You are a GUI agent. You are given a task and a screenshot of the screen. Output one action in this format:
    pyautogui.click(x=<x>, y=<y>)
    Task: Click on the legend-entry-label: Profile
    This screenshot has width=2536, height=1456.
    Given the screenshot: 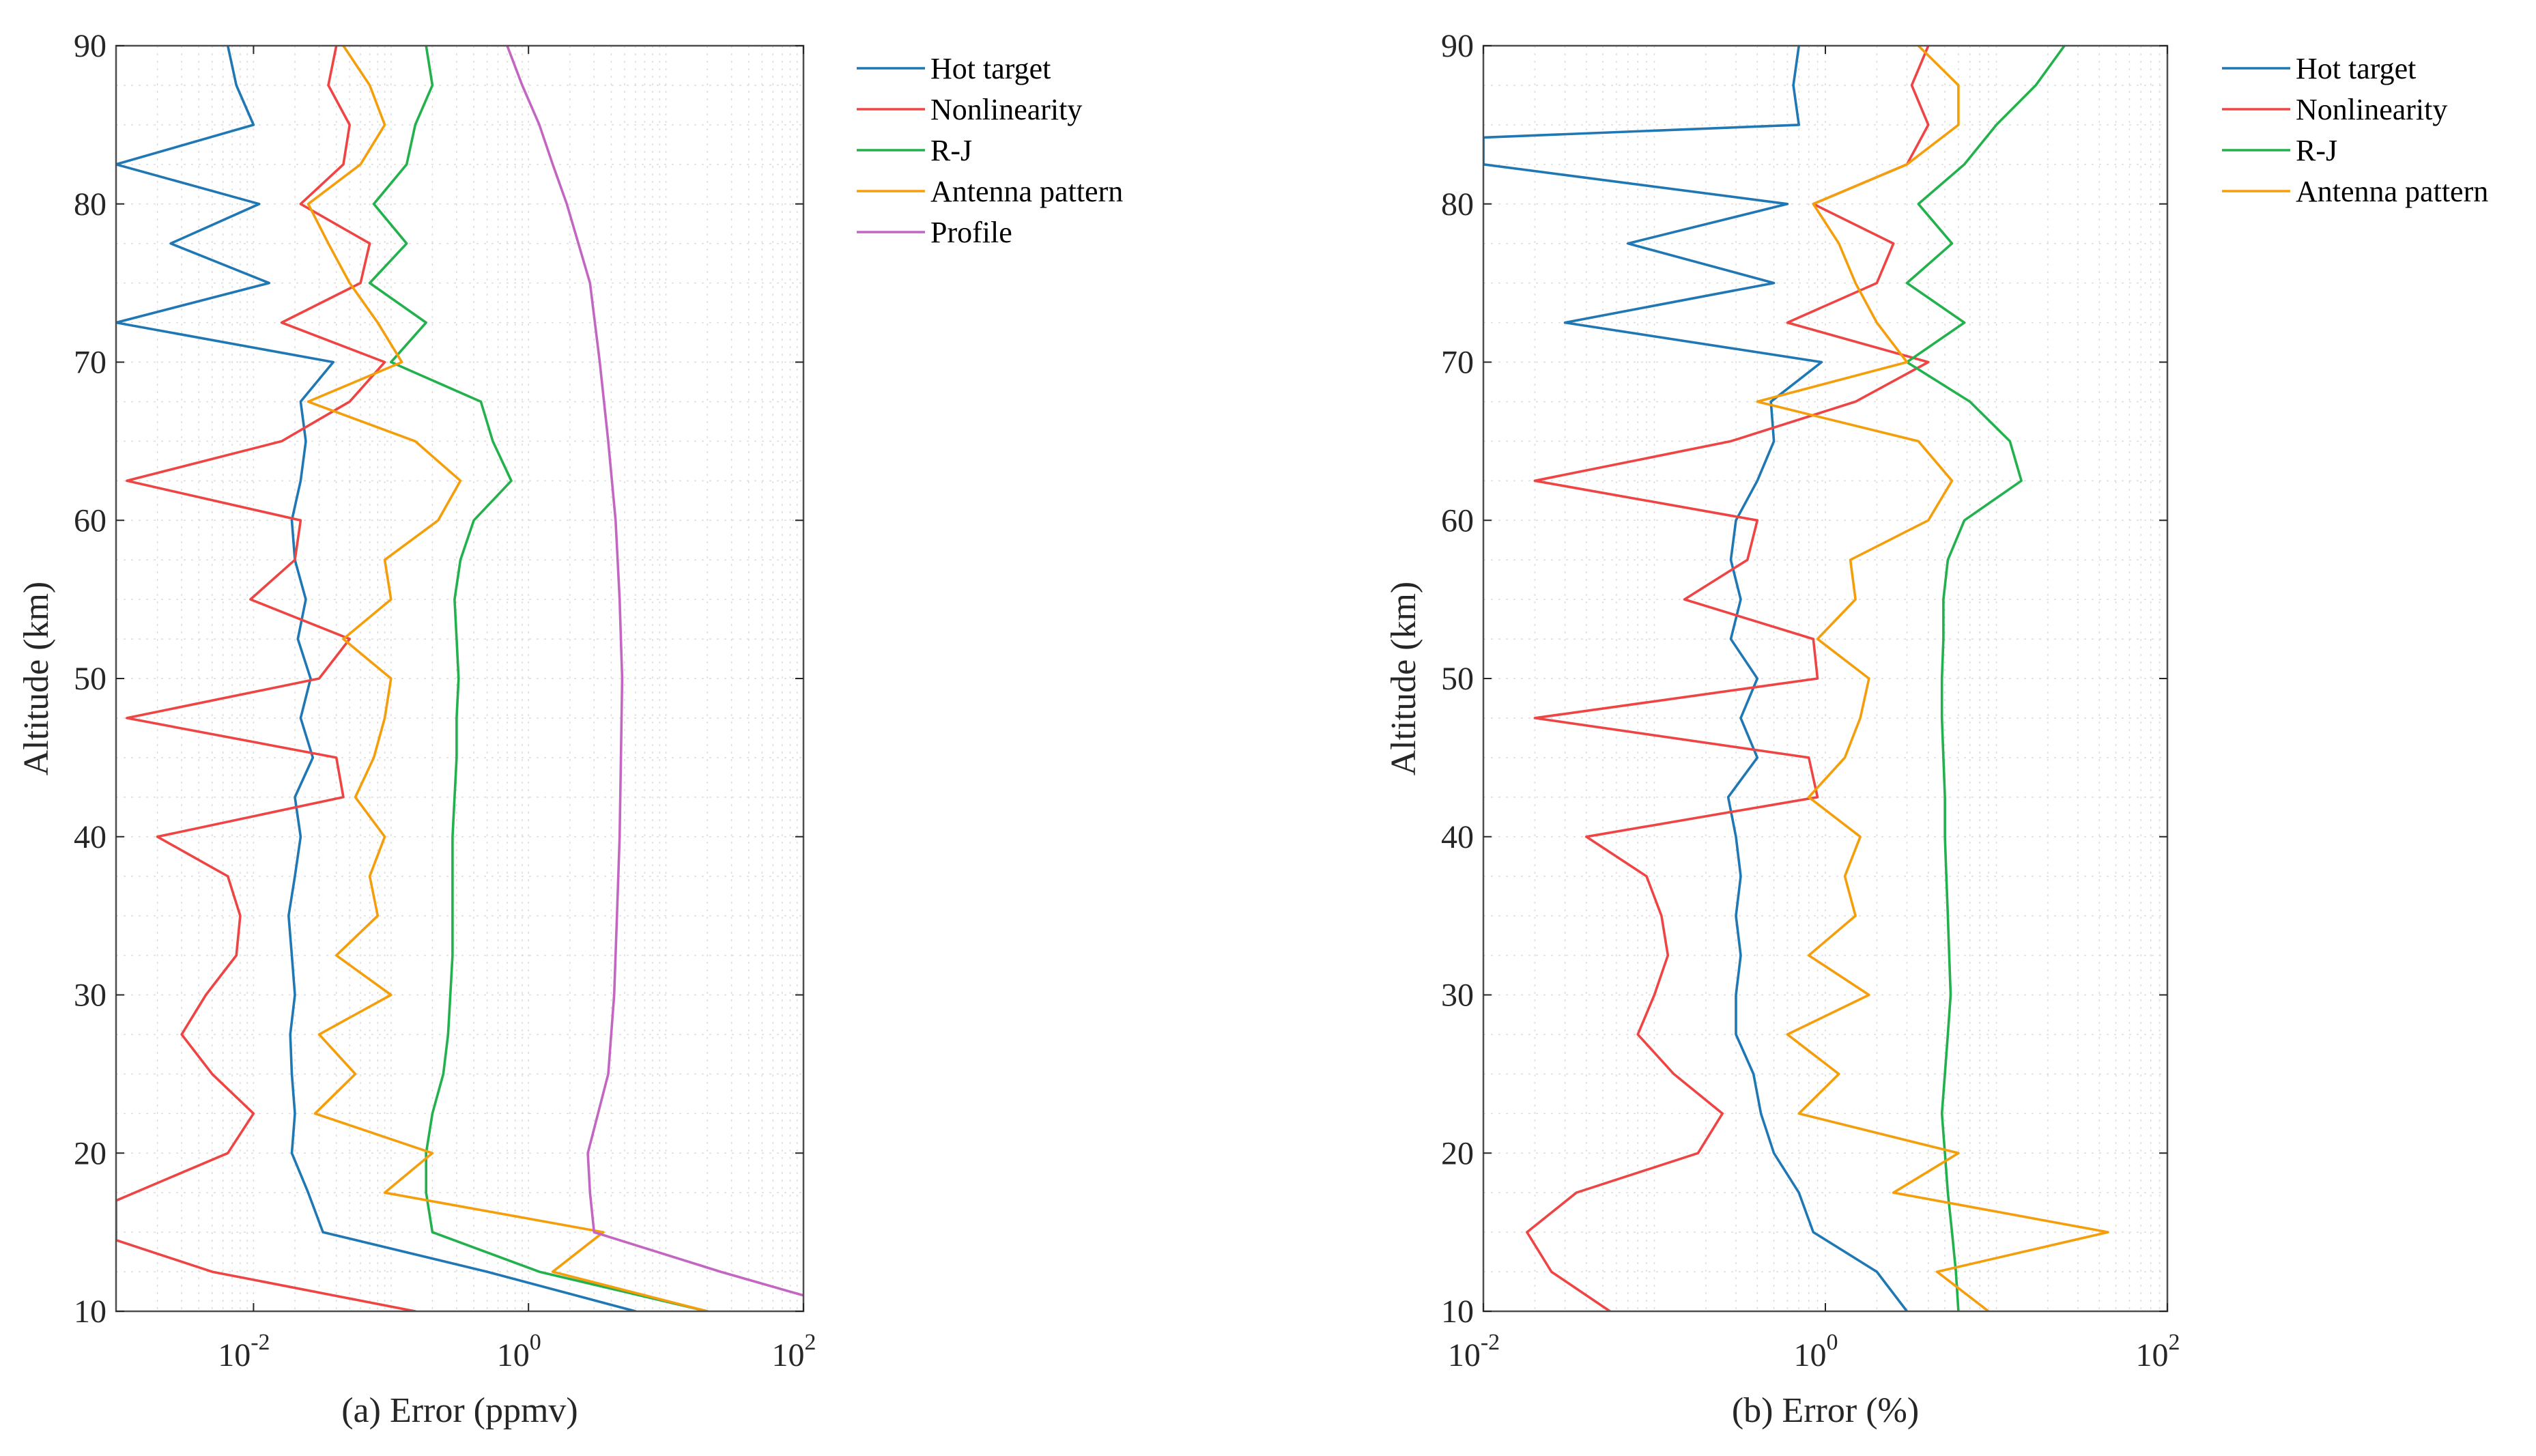 What is the action you would take?
    pyautogui.click(x=971, y=232)
    